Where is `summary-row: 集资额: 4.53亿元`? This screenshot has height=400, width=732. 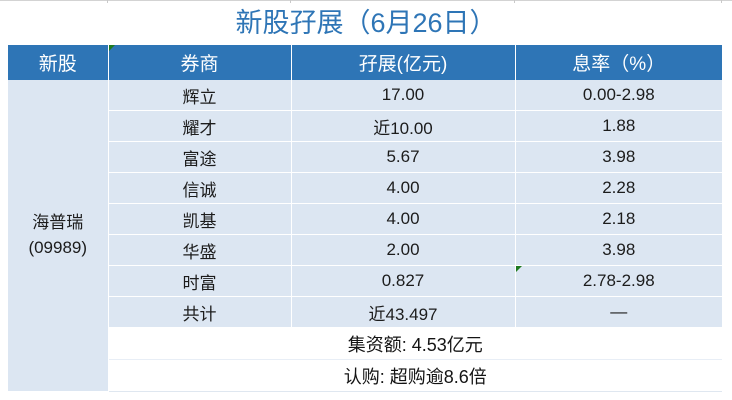 summary-row: 集资额: 4.53亿元 is located at coordinates (365, 343).